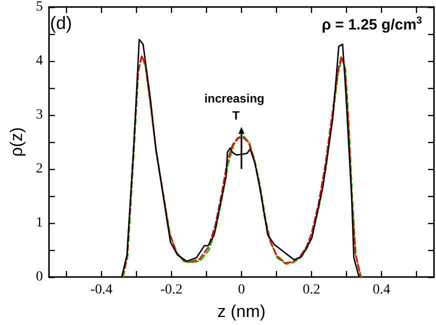 This screenshot has width=436, height=325. Describe the element at coordinates (39, 7) in the screenshot. I see `y-tick-label: 5` at that location.